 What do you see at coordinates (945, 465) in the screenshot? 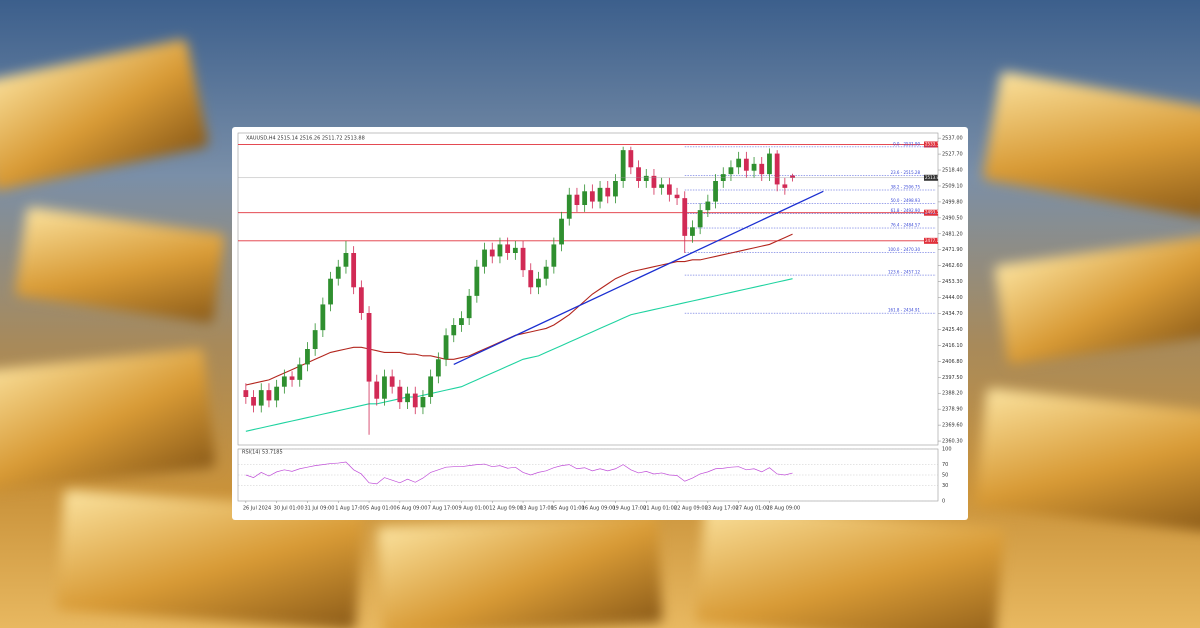
I see `rsi-tick-label: 70` at bounding box center [945, 465].